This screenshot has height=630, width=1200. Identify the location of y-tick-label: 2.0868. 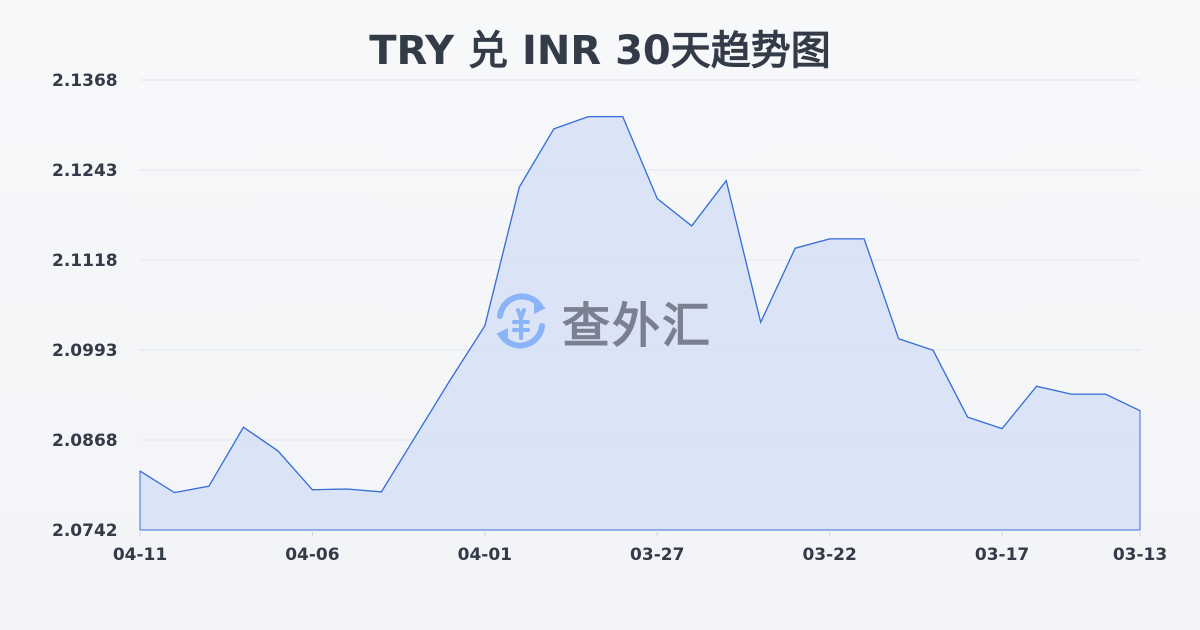
(85, 441).